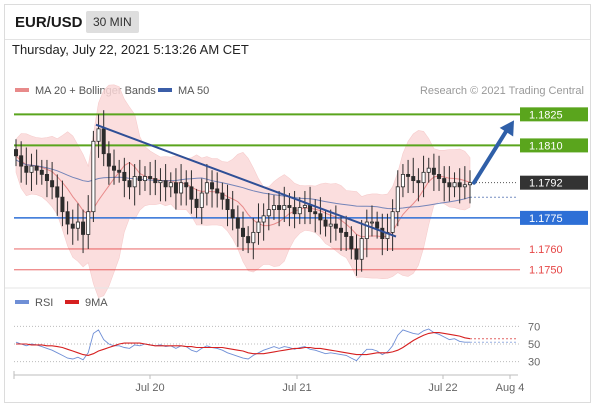  I want to click on ma9-legend-swatch, so click(72, 302).